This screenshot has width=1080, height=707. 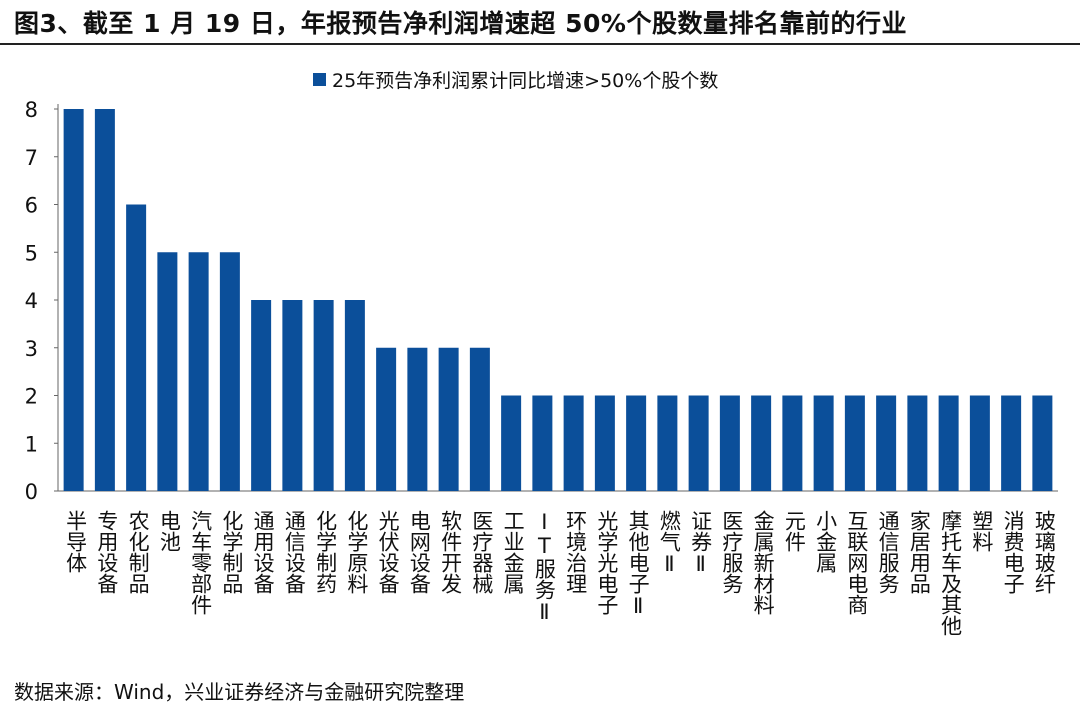 What do you see at coordinates (919, 552) in the screenshot?
I see `x-tick-label: 家居用品` at bounding box center [919, 552].